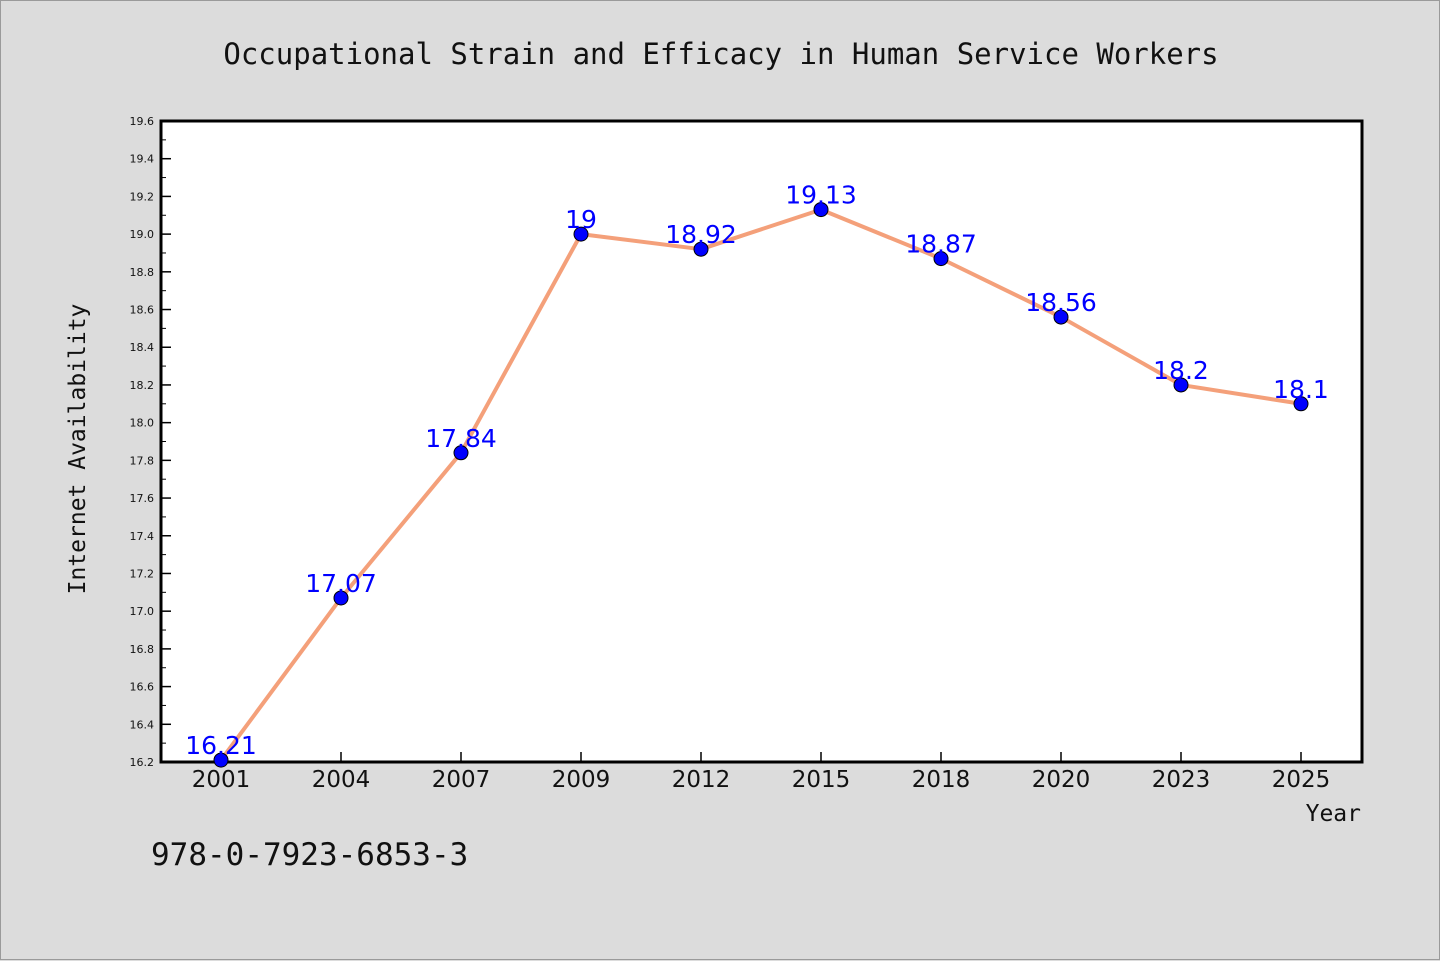 The image size is (1440, 961). Describe the element at coordinates (142, 762) in the screenshot. I see `y-tick-label: 16.2` at that location.